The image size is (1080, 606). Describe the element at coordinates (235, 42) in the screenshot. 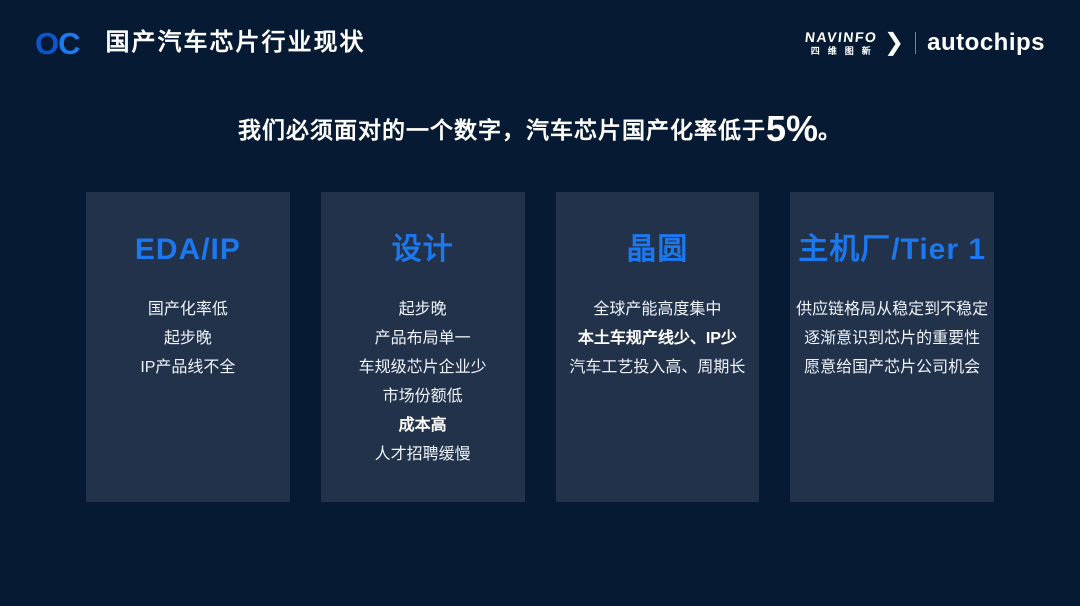

I see `page-title: 国产汽车芯片行业现状` at that location.